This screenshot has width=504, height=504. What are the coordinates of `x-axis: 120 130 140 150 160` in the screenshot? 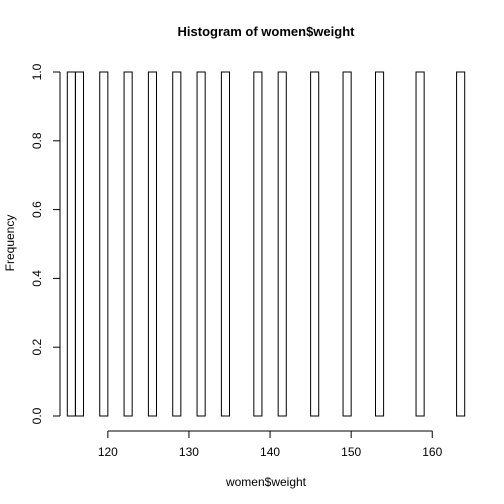 It's located at (270, 444).